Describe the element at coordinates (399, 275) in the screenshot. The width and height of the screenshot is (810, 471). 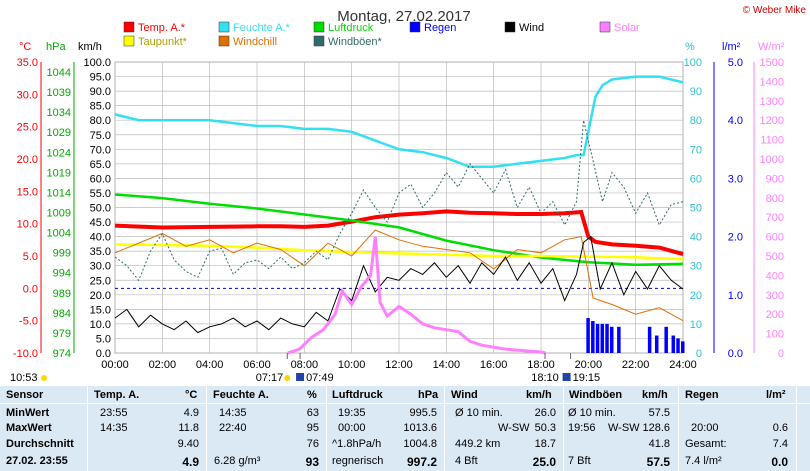
I see `series-windchill` at that location.